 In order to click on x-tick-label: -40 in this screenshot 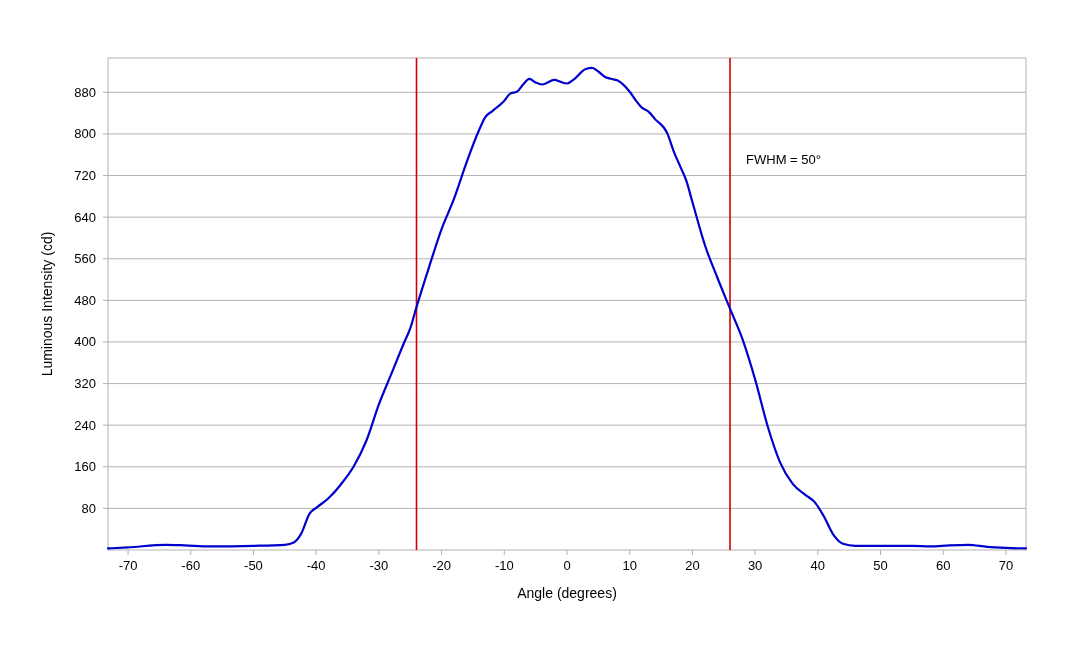, I will do `click(316, 565)`.